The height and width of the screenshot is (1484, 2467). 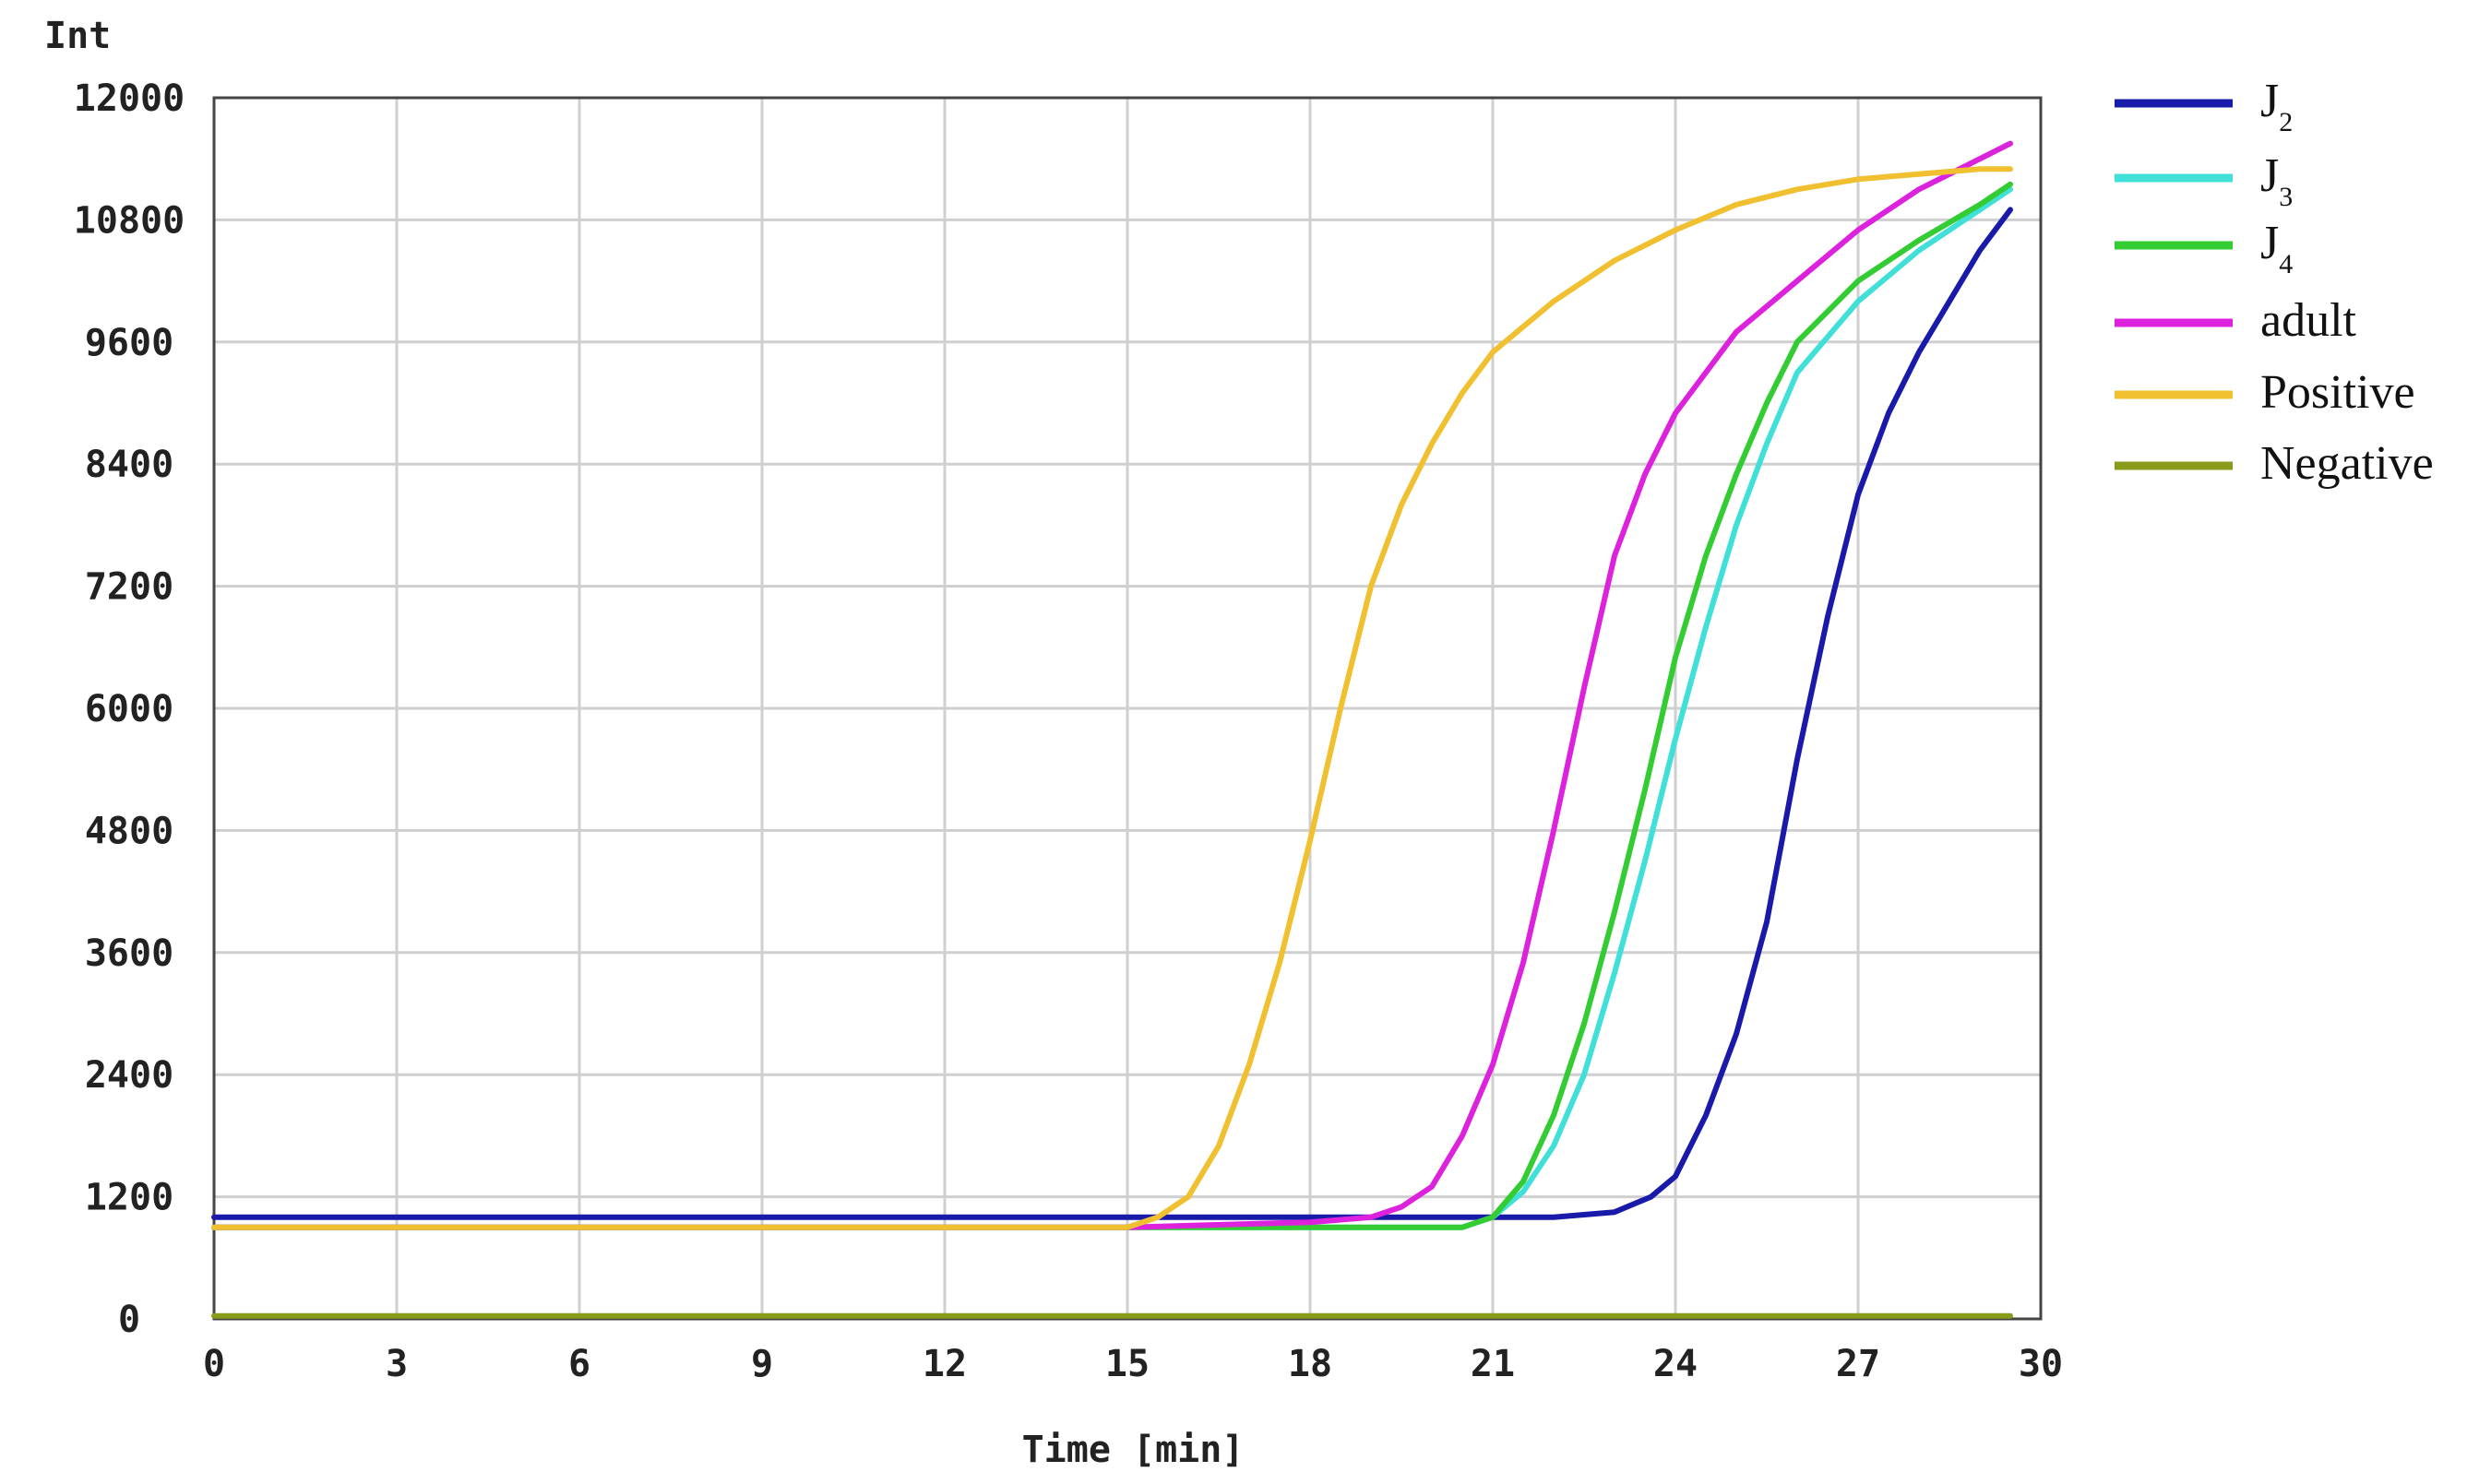 I want to click on y-tick-label: 9600, so click(x=129, y=343).